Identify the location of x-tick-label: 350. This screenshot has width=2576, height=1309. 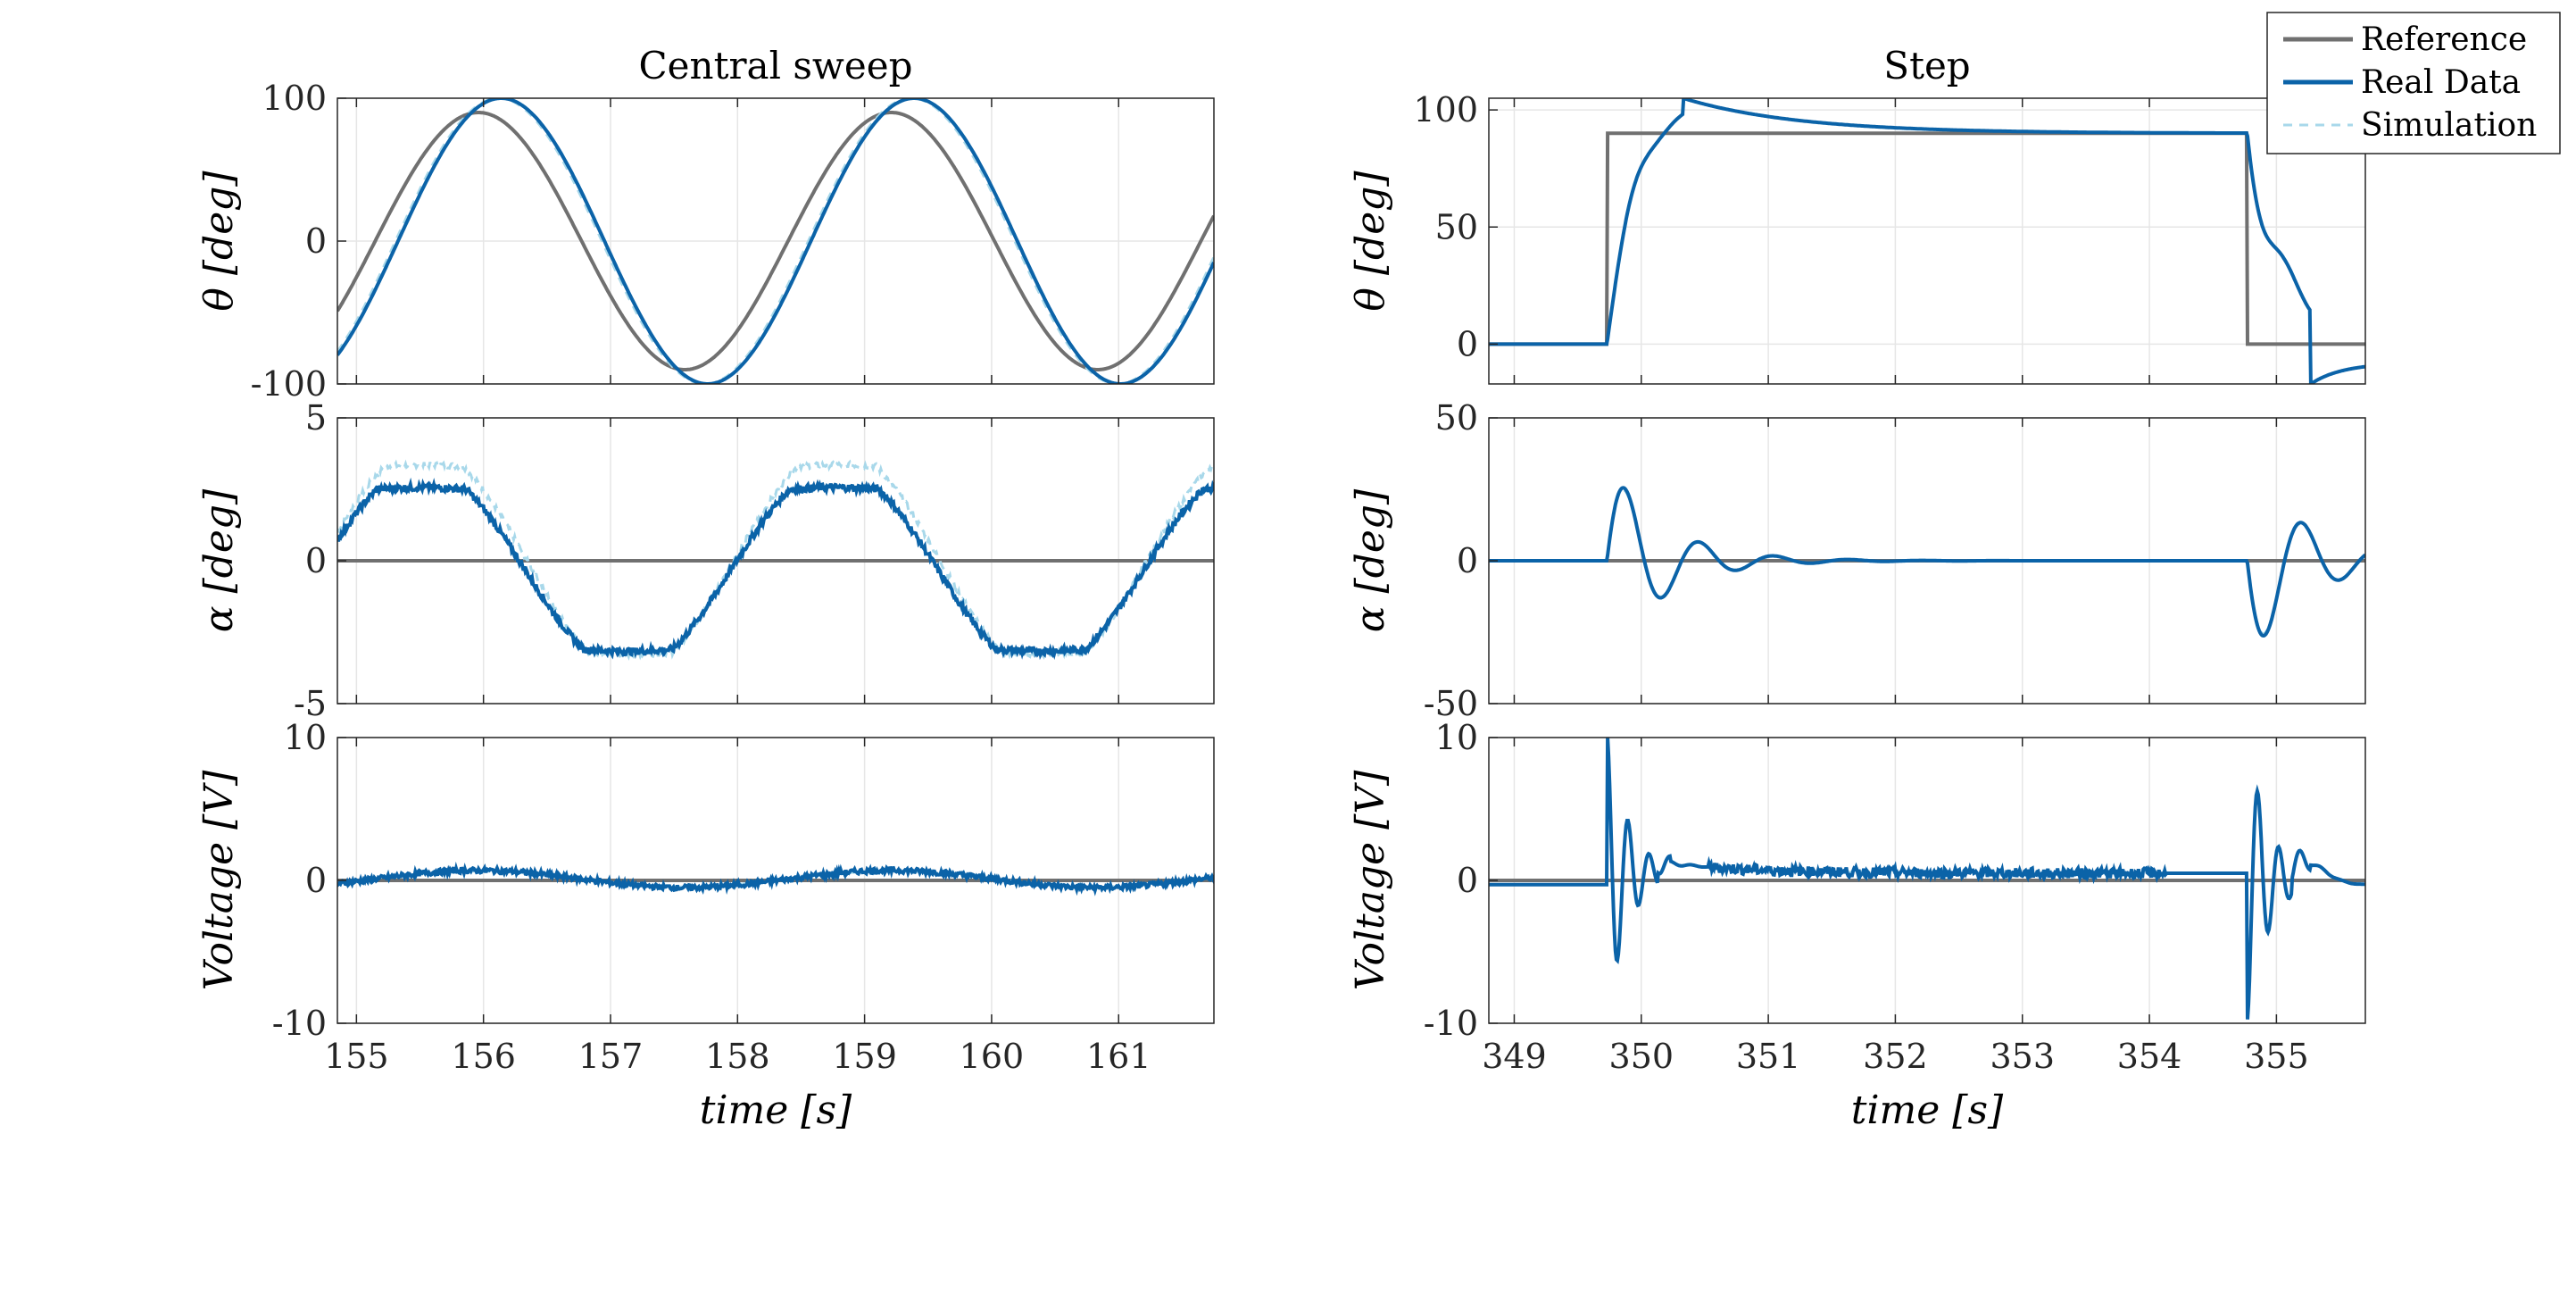
(1641, 1057).